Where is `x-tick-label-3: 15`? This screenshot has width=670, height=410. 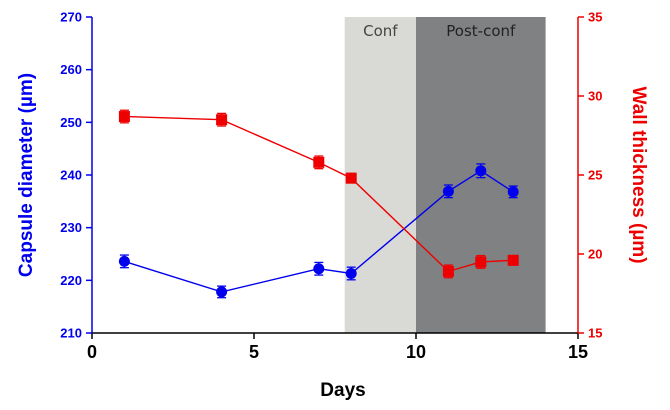
x-tick-label-3: 15 is located at coordinates (578, 352).